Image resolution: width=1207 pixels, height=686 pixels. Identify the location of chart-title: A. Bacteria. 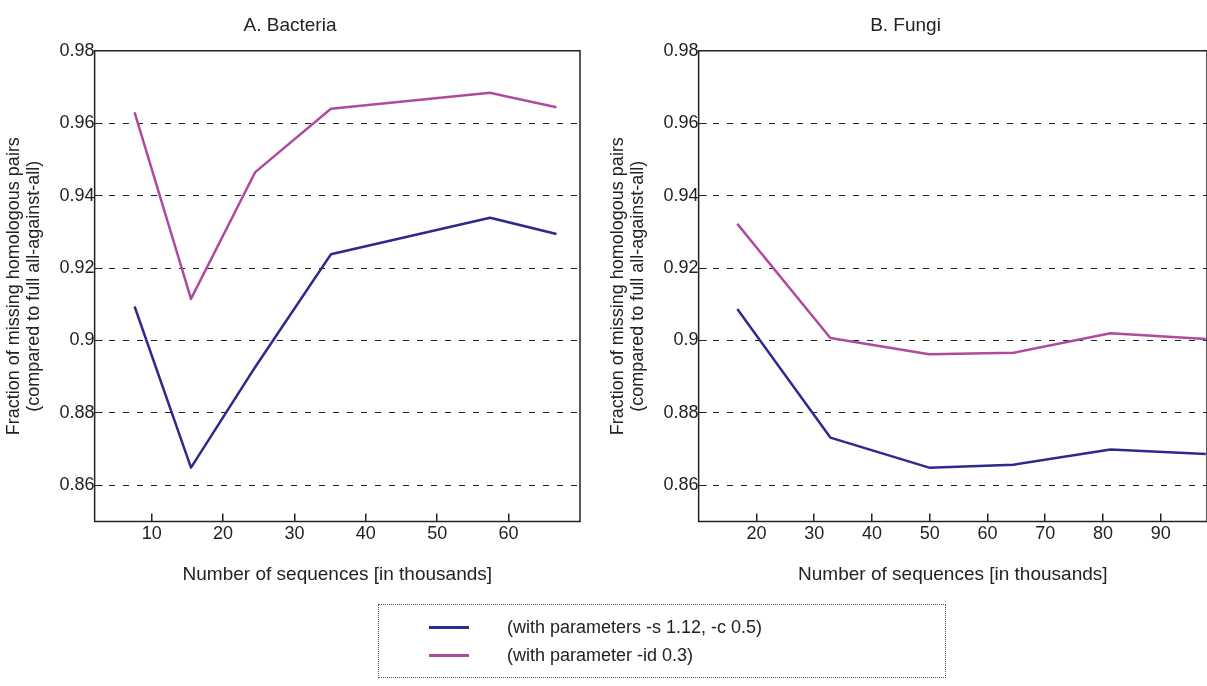
(290, 24).